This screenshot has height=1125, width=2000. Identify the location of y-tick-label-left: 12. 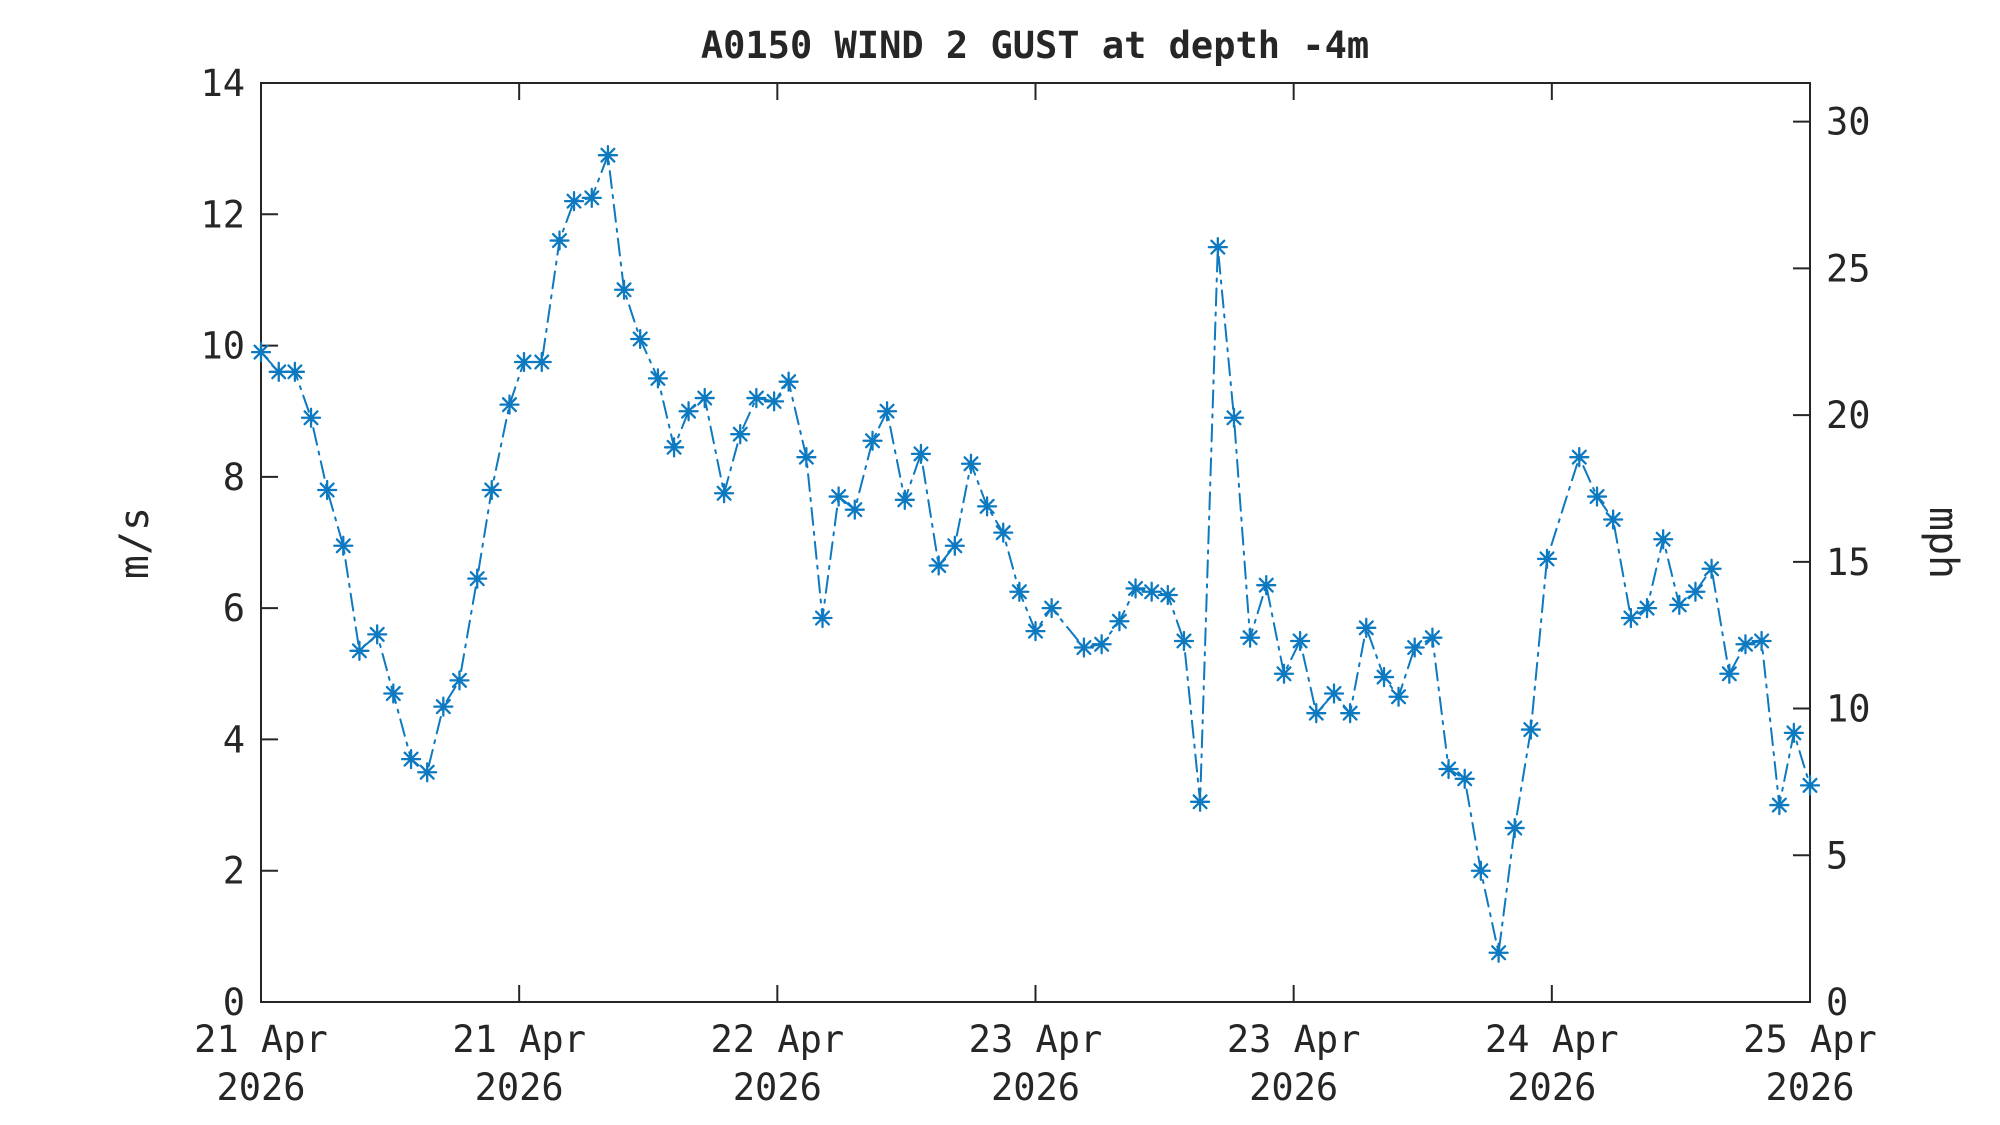
(222, 214).